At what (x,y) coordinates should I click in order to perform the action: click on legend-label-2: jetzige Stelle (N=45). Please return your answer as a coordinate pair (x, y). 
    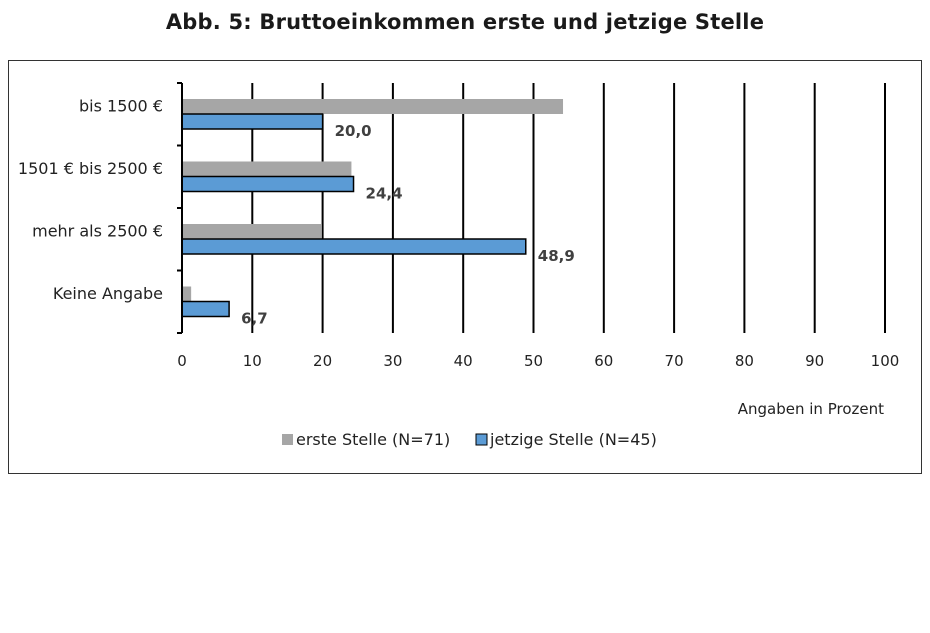
    Looking at the image, I should click on (573, 439).